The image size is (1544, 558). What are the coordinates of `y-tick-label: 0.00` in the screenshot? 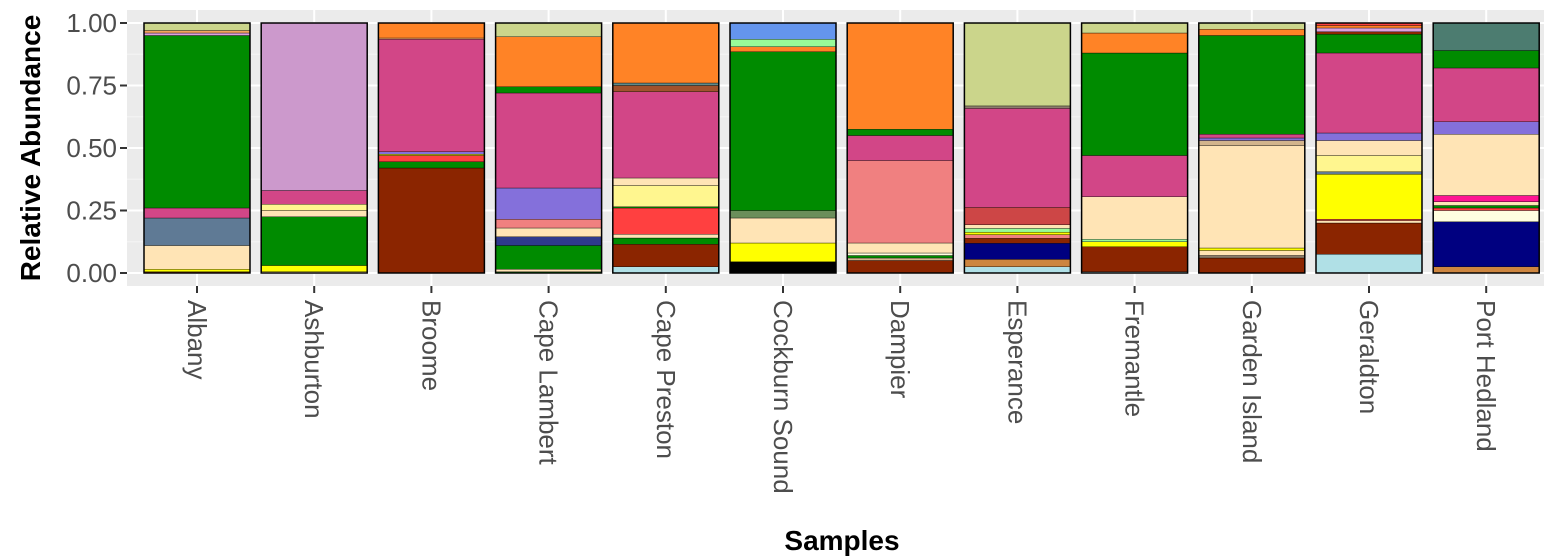 It's located at (91, 273).